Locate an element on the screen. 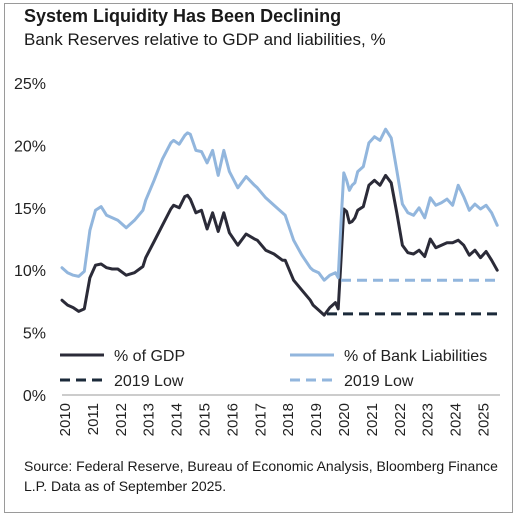 This screenshot has height=518, width=519. y-tick-label: 5% is located at coordinates (34, 334).